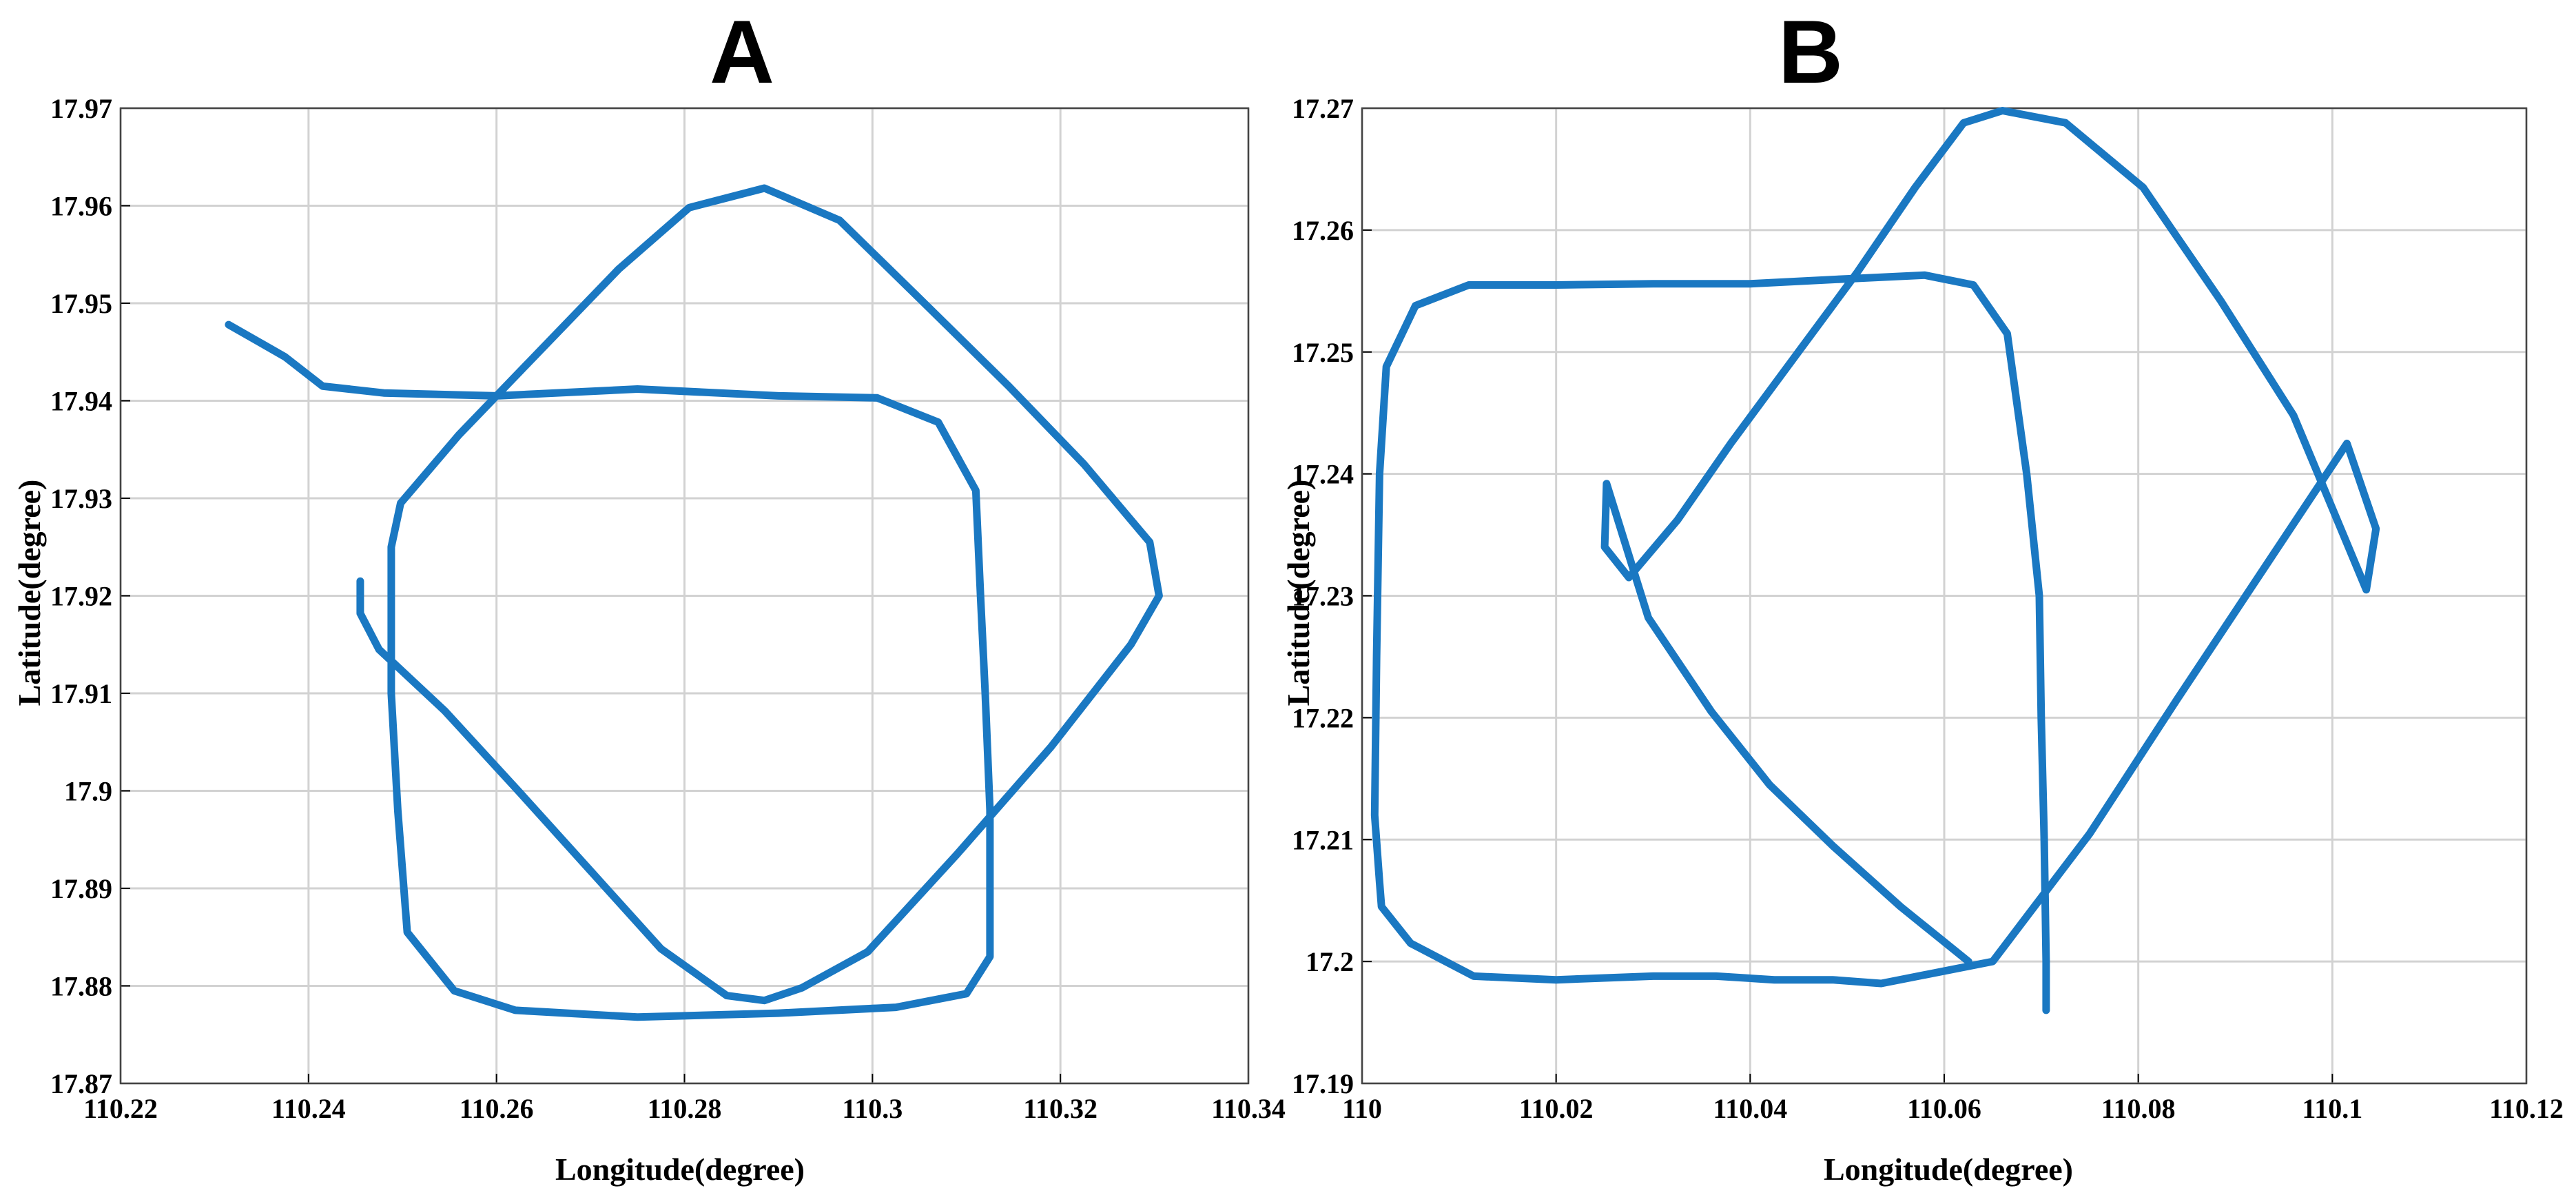 This screenshot has height=1204, width=2576. I want to click on panel-a-x-tick-label: 110.22, so click(120, 1109).